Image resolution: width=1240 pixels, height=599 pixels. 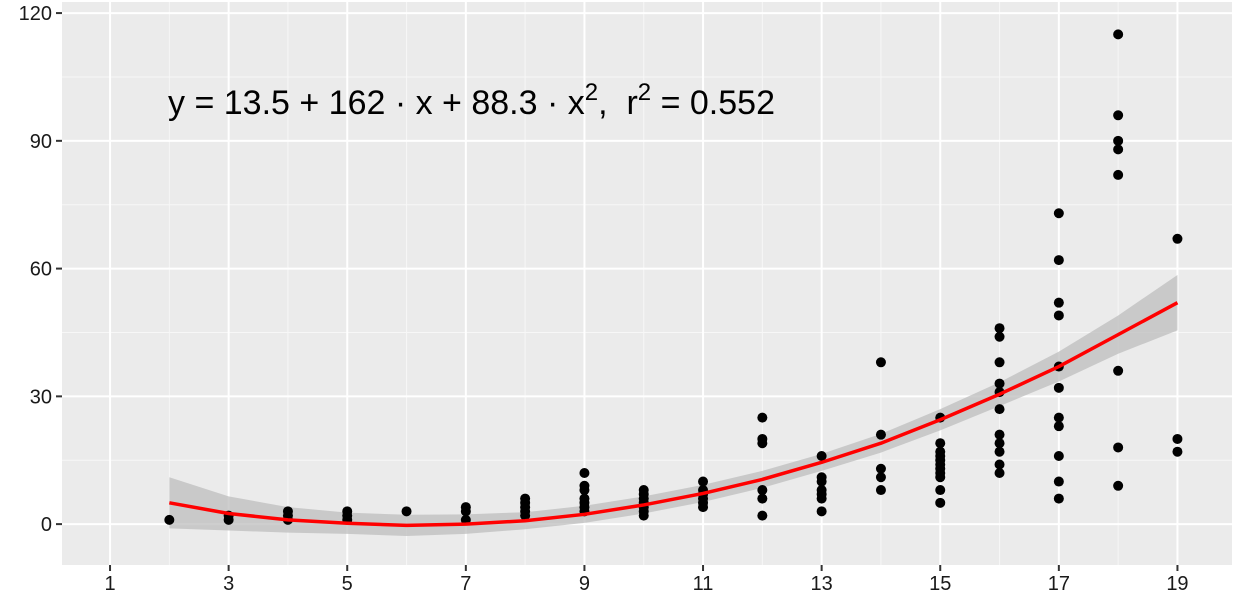 I want to click on x-tick-label: 13, so click(x=822, y=584).